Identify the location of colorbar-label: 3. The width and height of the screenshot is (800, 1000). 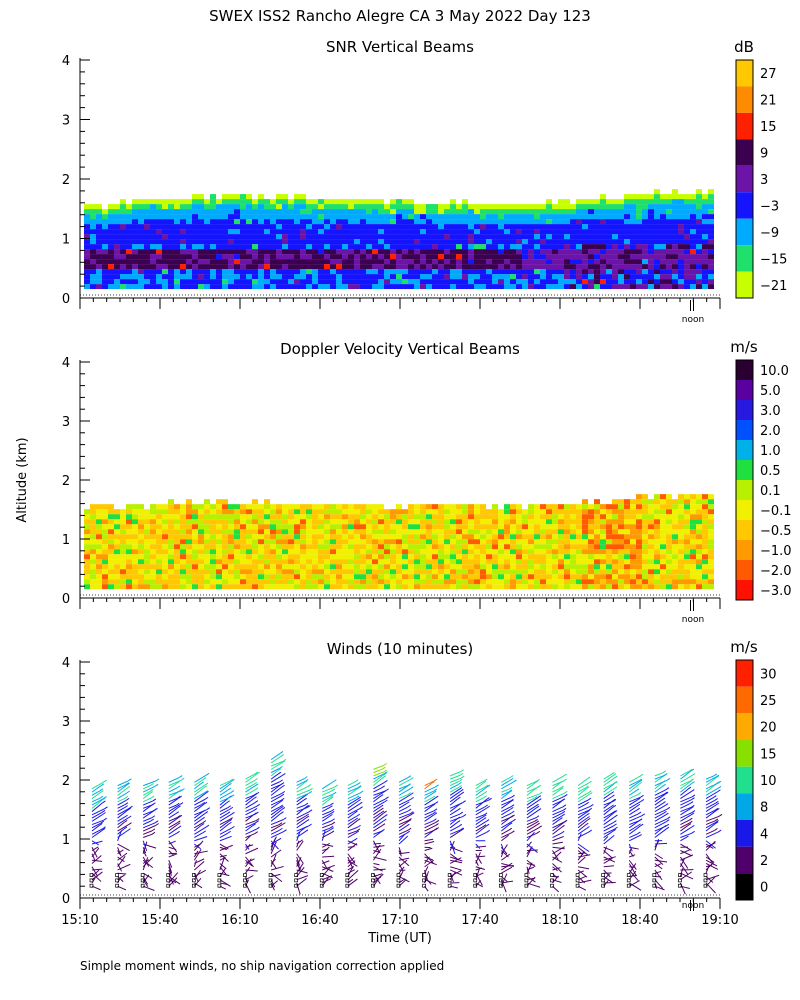
(764, 180).